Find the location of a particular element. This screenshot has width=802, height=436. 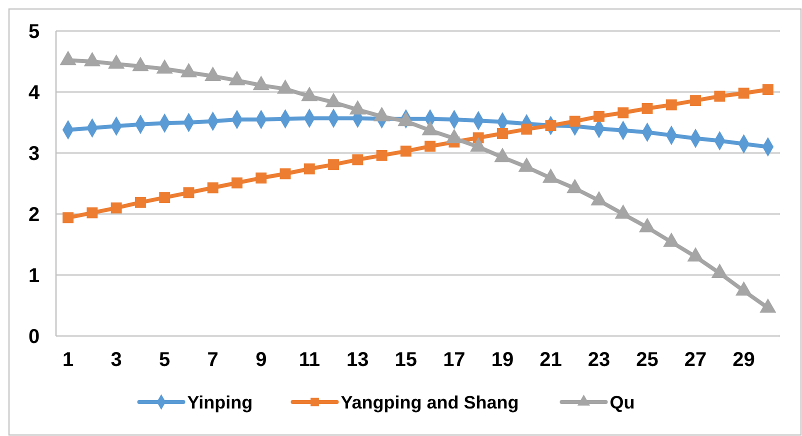

y-tick-label: 1 is located at coordinates (34, 276).